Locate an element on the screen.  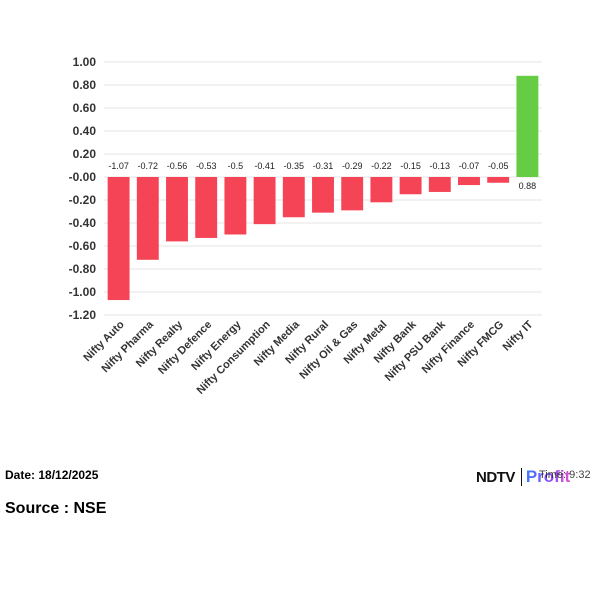
data-label: -1.07 is located at coordinates (118, 166).